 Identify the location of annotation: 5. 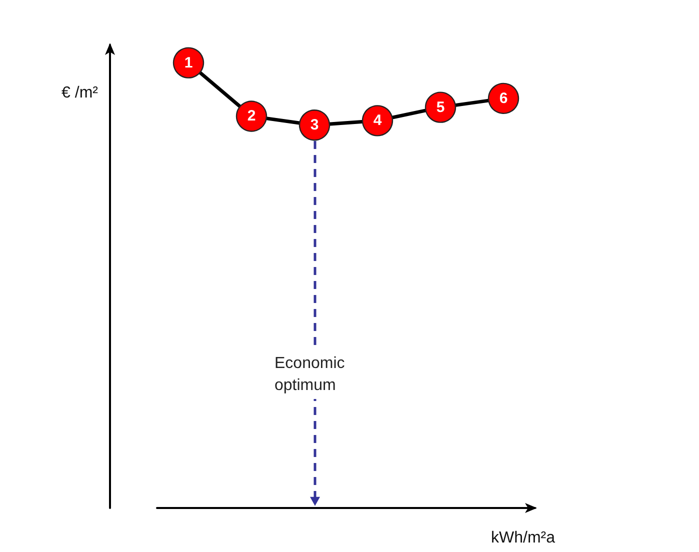
(440, 107).